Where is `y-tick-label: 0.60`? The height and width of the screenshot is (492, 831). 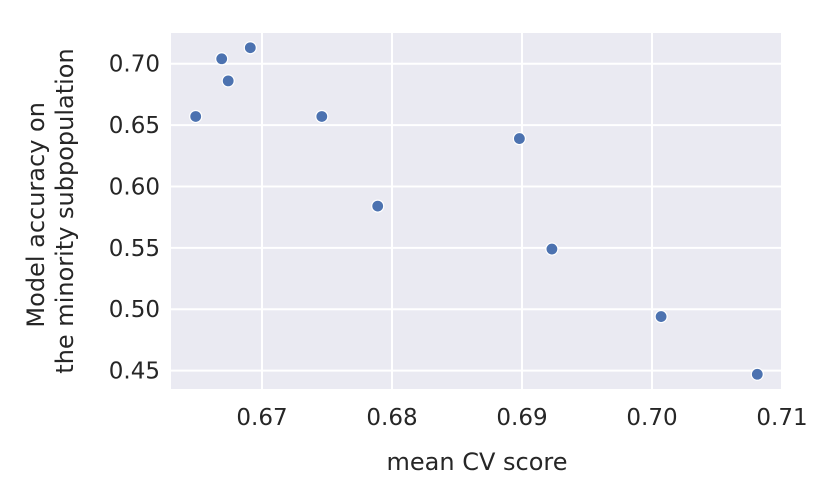 y-tick-label: 0.60 is located at coordinates (134, 187).